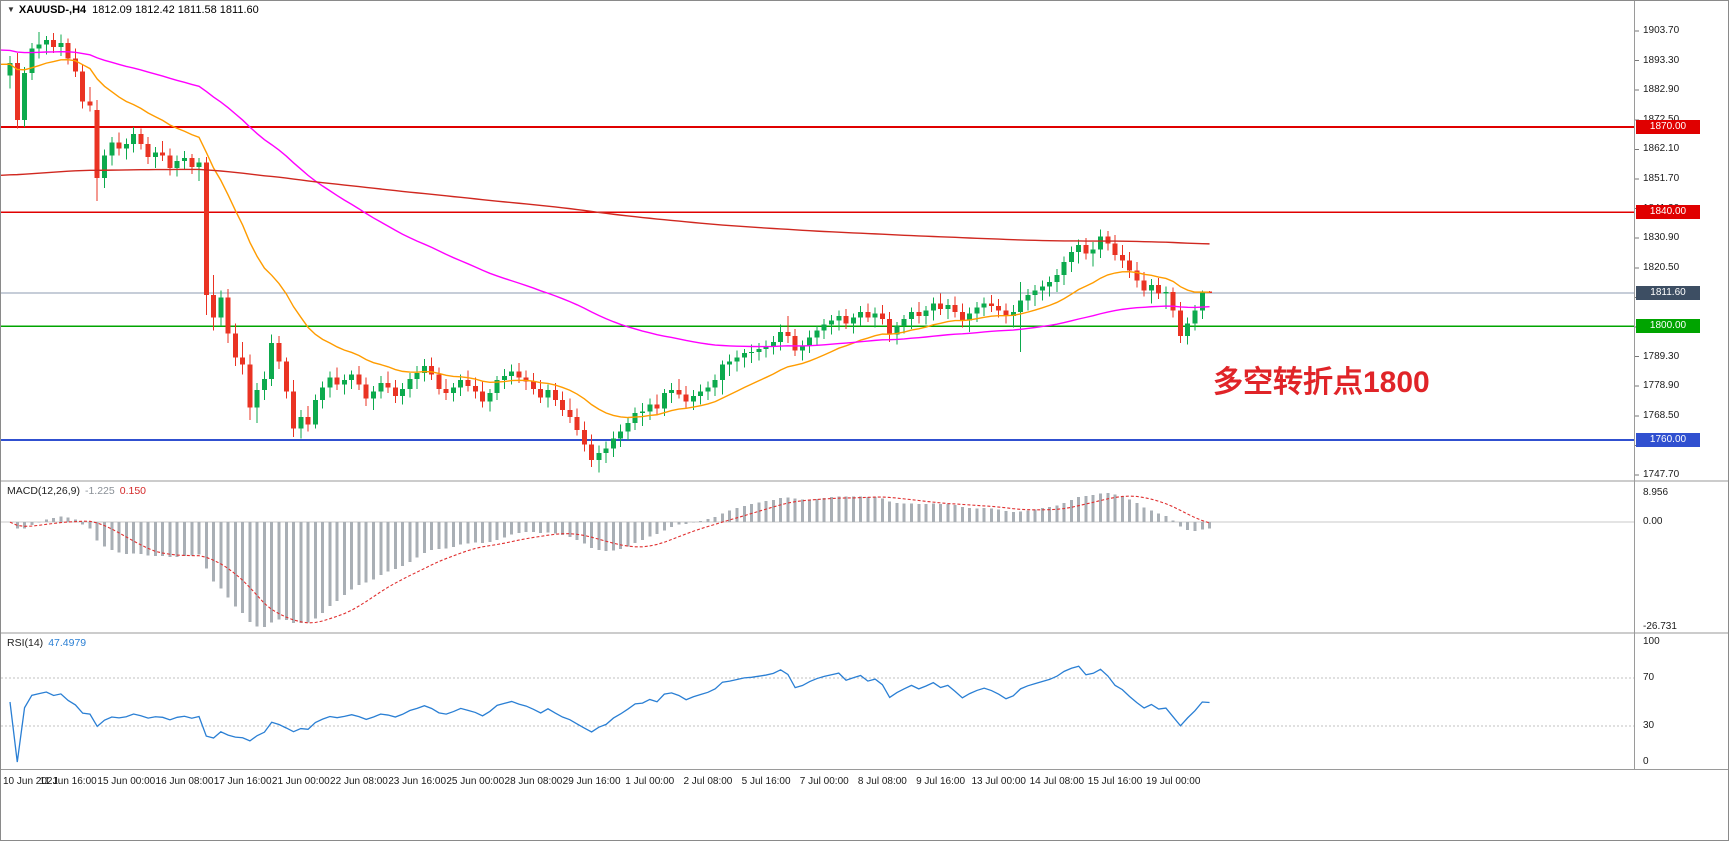 This screenshot has width=1729, height=841. Describe the element at coordinates (1115, 781) in the screenshot. I see `time-axis-label: 15 Jul 16:00` at that location.